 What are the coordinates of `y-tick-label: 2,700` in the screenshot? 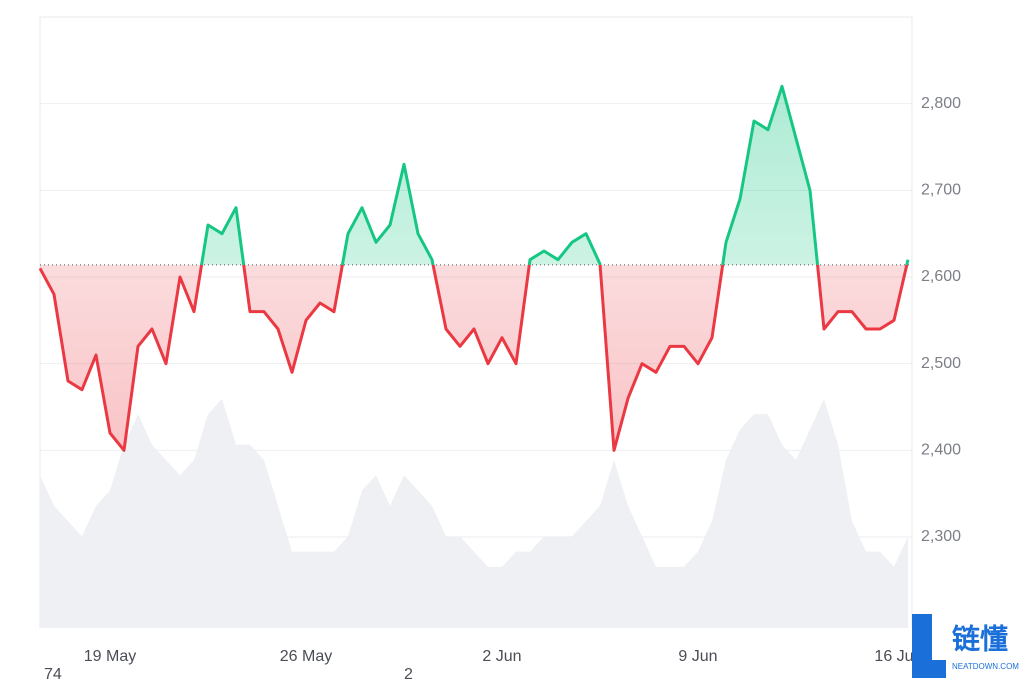 It's located at (941, 190).